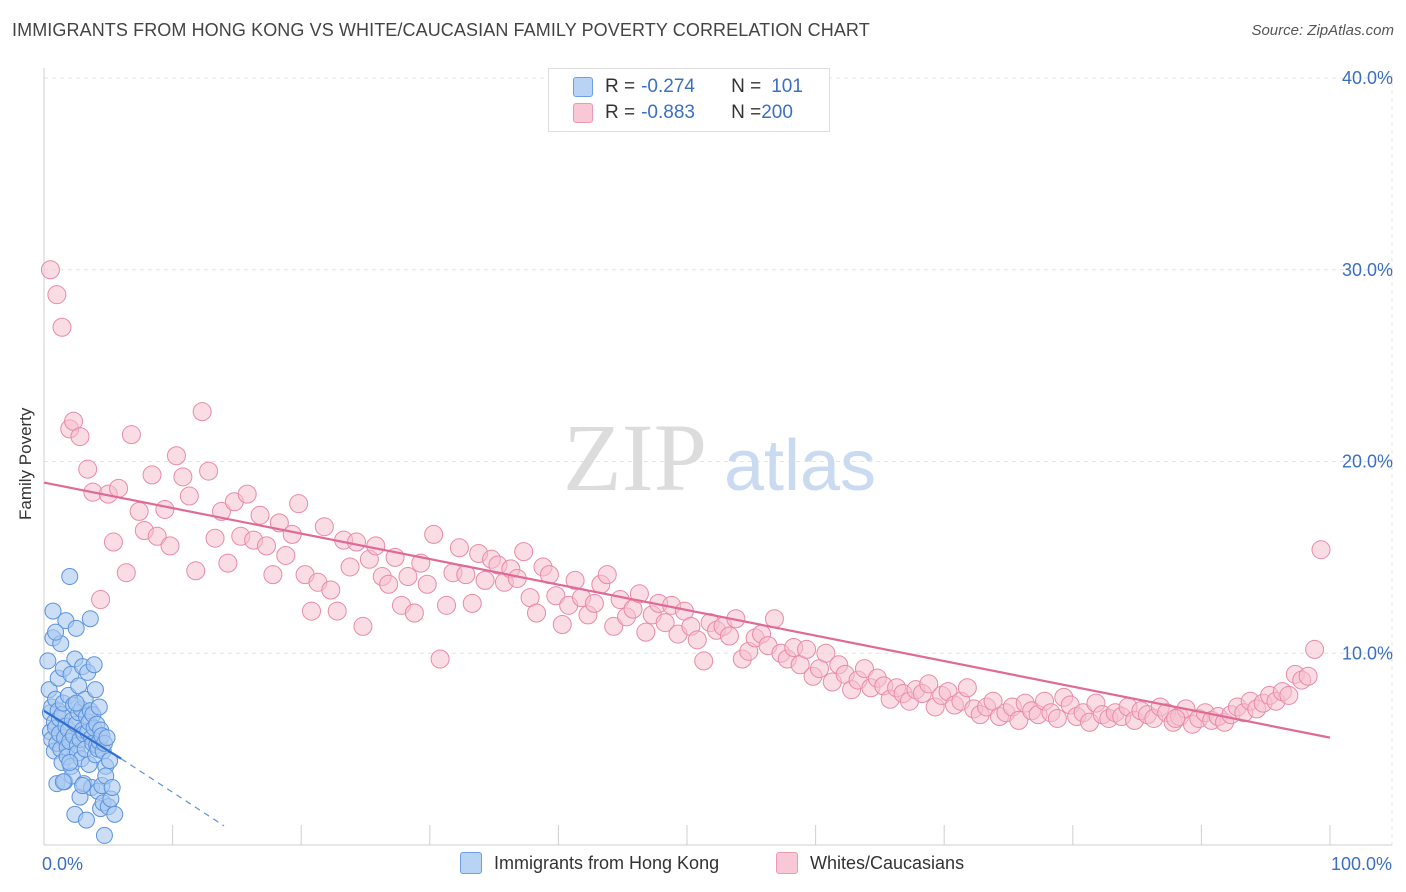 Image resolution: width=1406 pixels, height=892 pixels. Describe the element at coordinates (620, 86) in the screenshot. I see `legend-r-label: R =` at that location.